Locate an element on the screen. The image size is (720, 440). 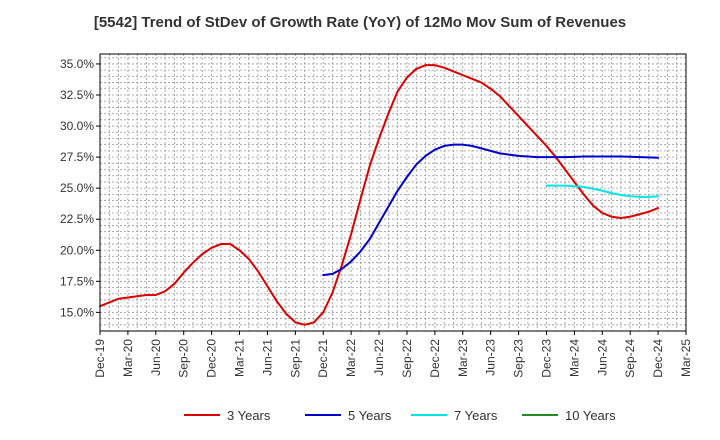
y-tick-label: 30.0% is located at coordinates (77, 126).